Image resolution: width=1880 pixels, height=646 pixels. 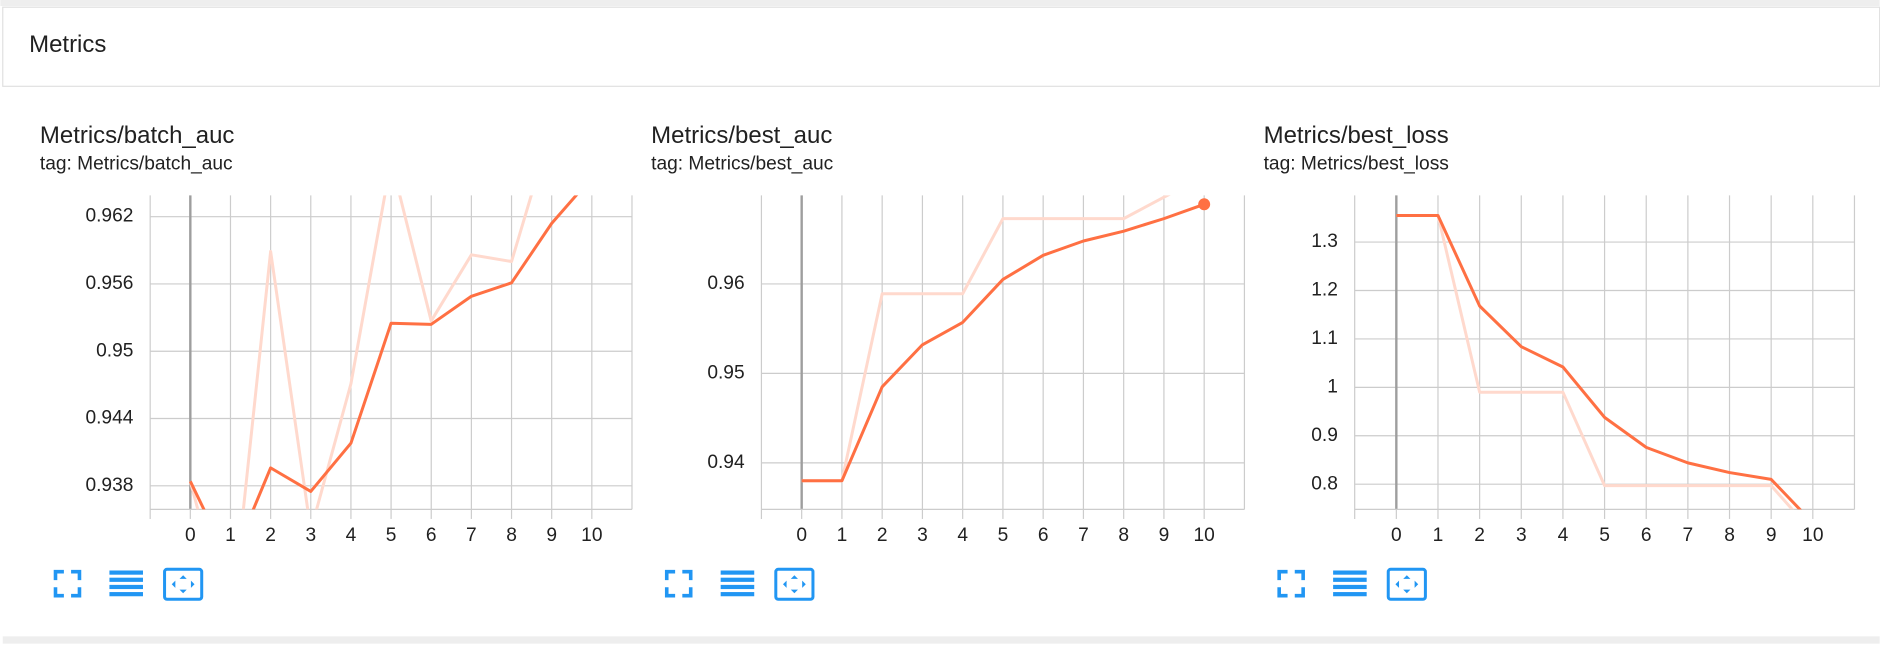 What do you see at coordinates (1324, 290) in the screenshot?
I see `y-tick-label: 1.2` at bounding box center [1324, 290].